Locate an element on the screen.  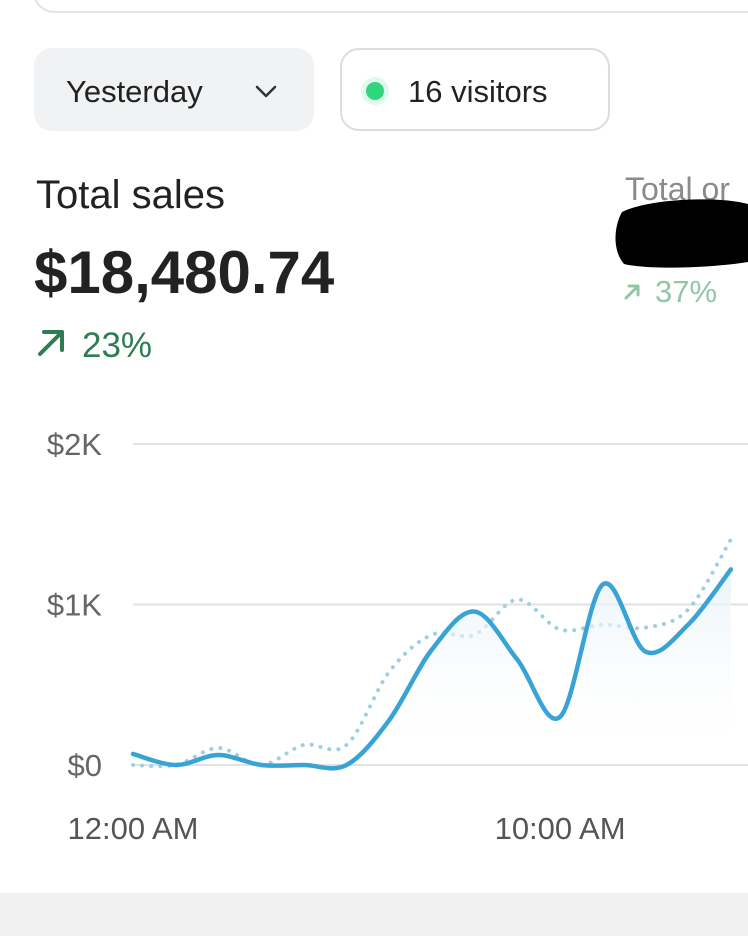
live-dot-halo is located at coordinates (375, 91).